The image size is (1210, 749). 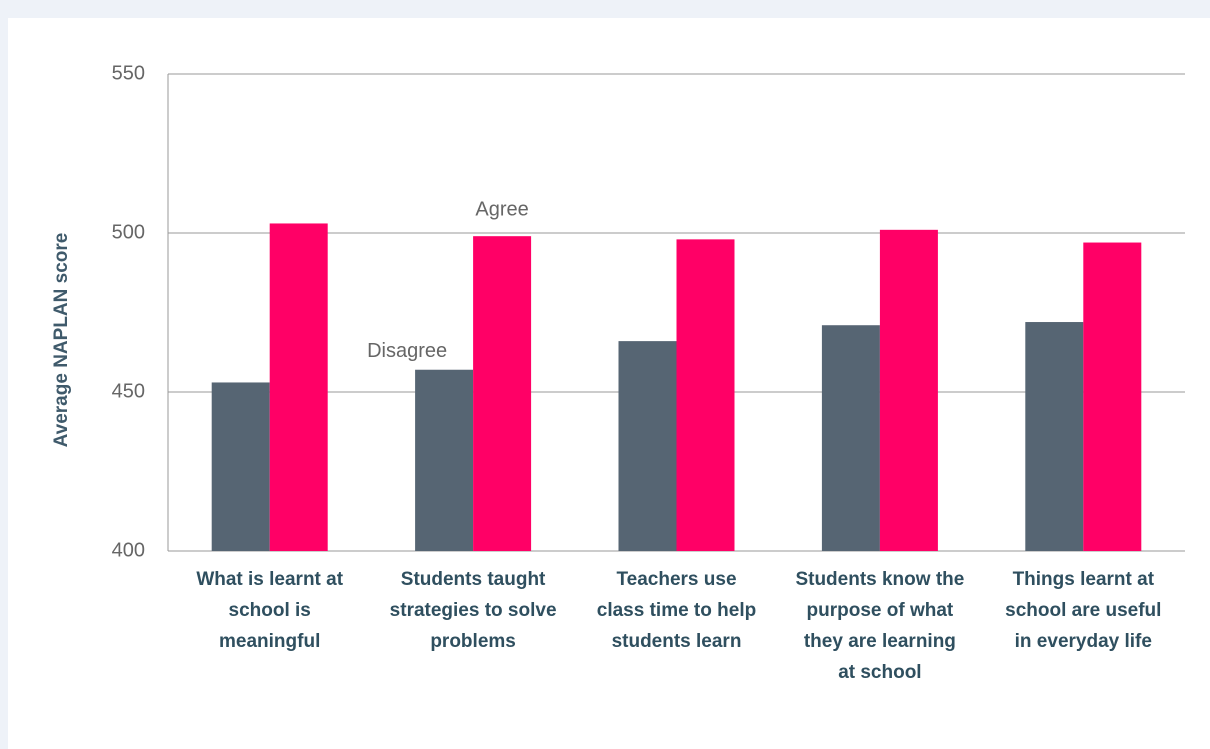 What do you see at coordinates (128, 232) in the screenshot?
I see `y-tick-label: 500` at bounding box center [128, 232].